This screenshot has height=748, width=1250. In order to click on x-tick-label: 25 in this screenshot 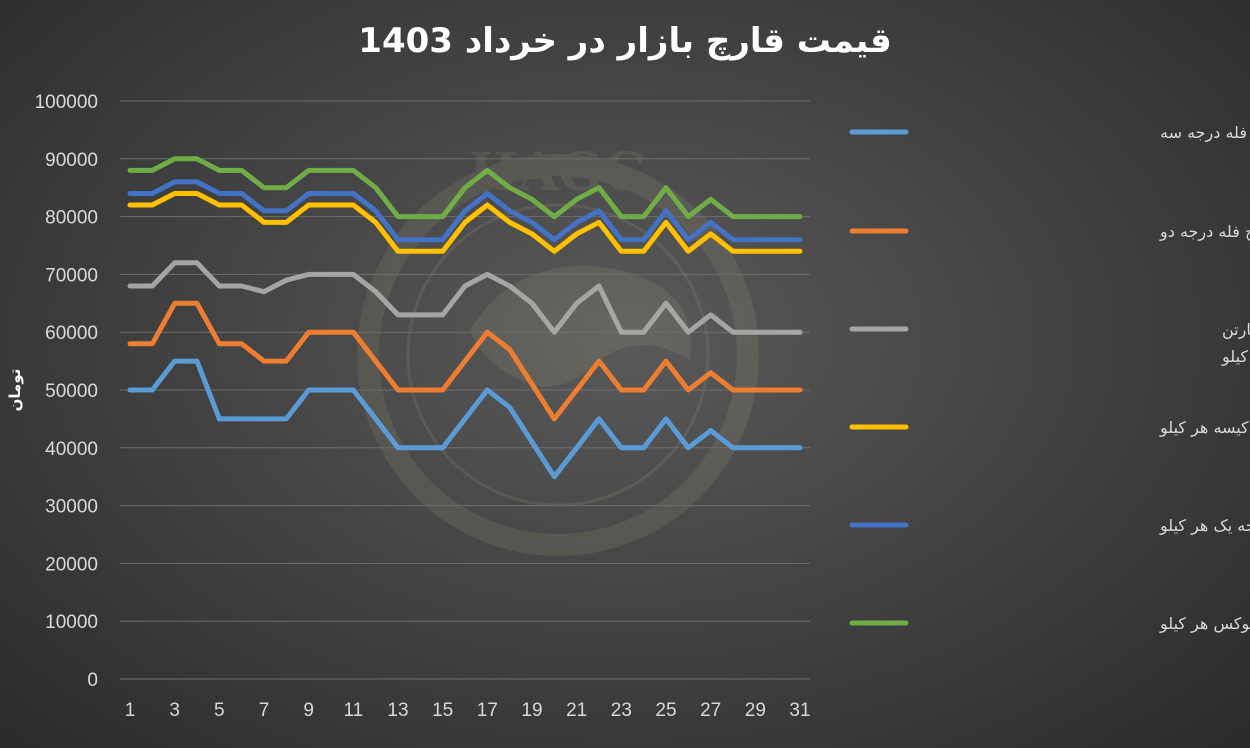, I will do `click(665, 710)`.